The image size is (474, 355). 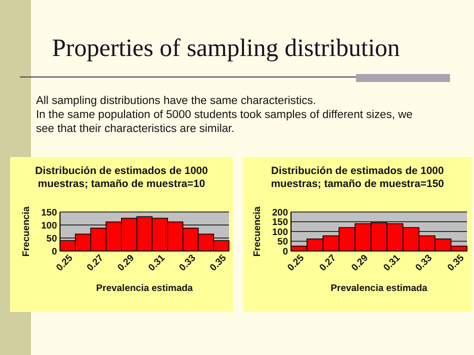 What do you see at coordinates (226, 48) in the screenshot?
I see `text: Properties of sampling distribution` at bounding box center [226, 48].